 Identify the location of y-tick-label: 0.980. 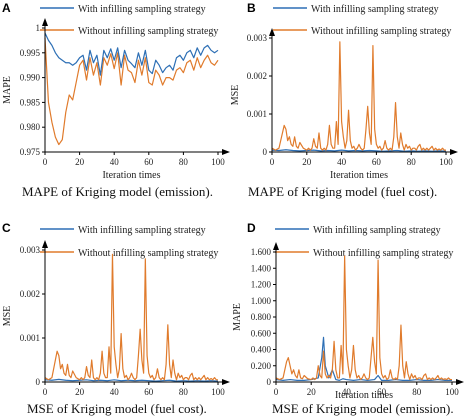
(30, 127).